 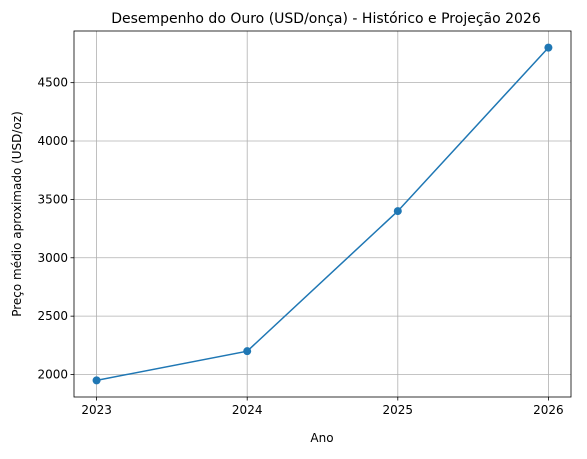 I want to click on x-tick-label: 2023, so click(x=96, y=410).